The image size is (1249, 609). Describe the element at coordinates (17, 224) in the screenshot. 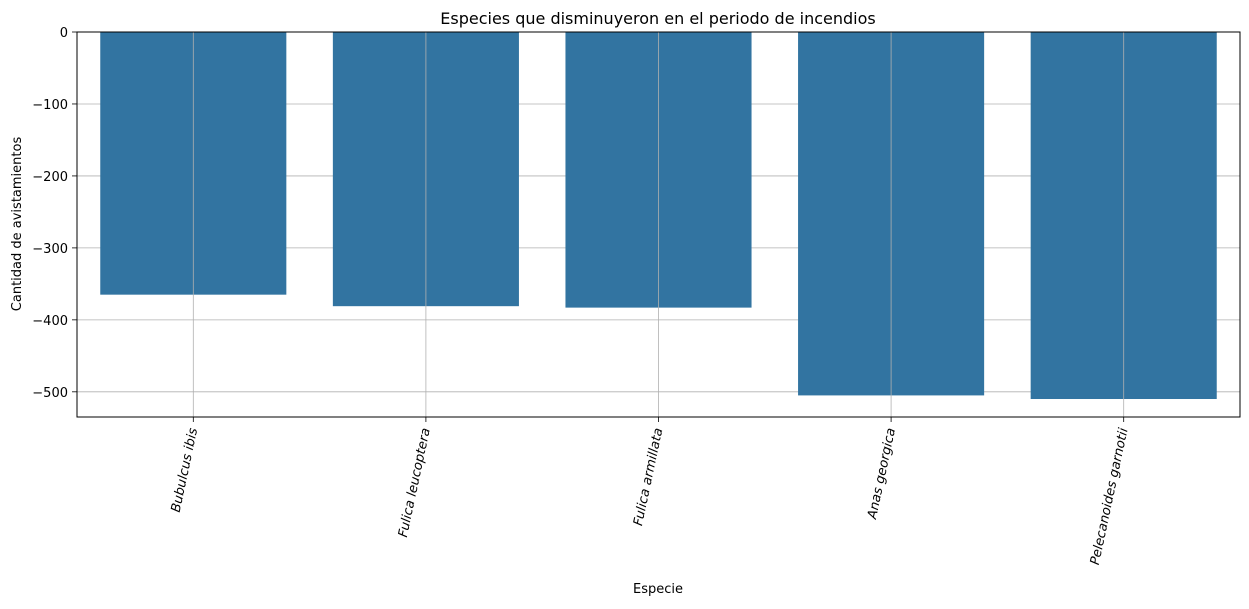

I see `y-axis-label: Cantidad de avistamientos` at that location.